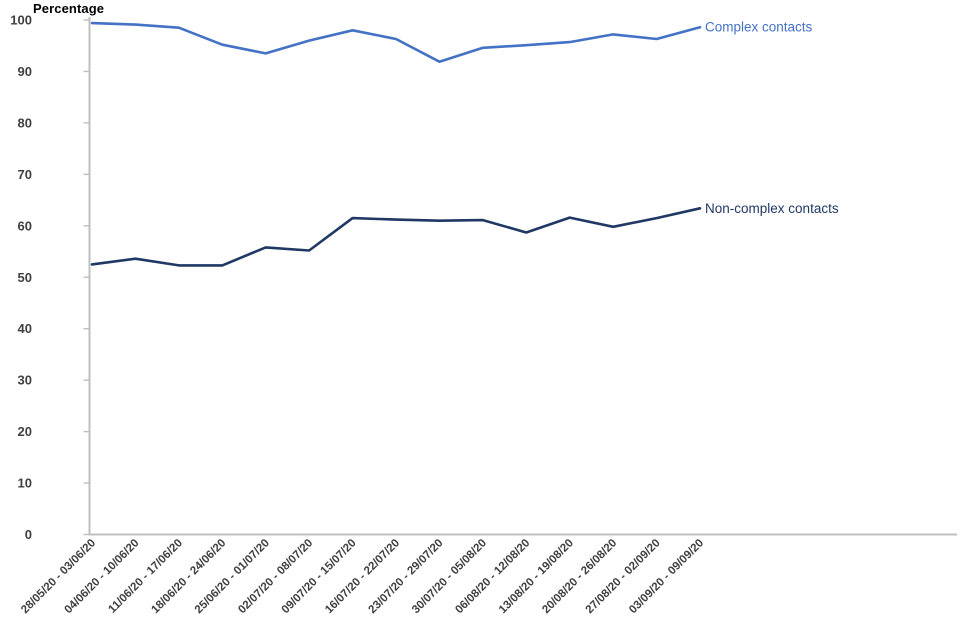 The width and height of the screenshot is (960, 640). Describe the element at coordinates (666, 576) in the screenshot. I see `x-tick-label: 03/09/20 - 09/09/20` at that location.